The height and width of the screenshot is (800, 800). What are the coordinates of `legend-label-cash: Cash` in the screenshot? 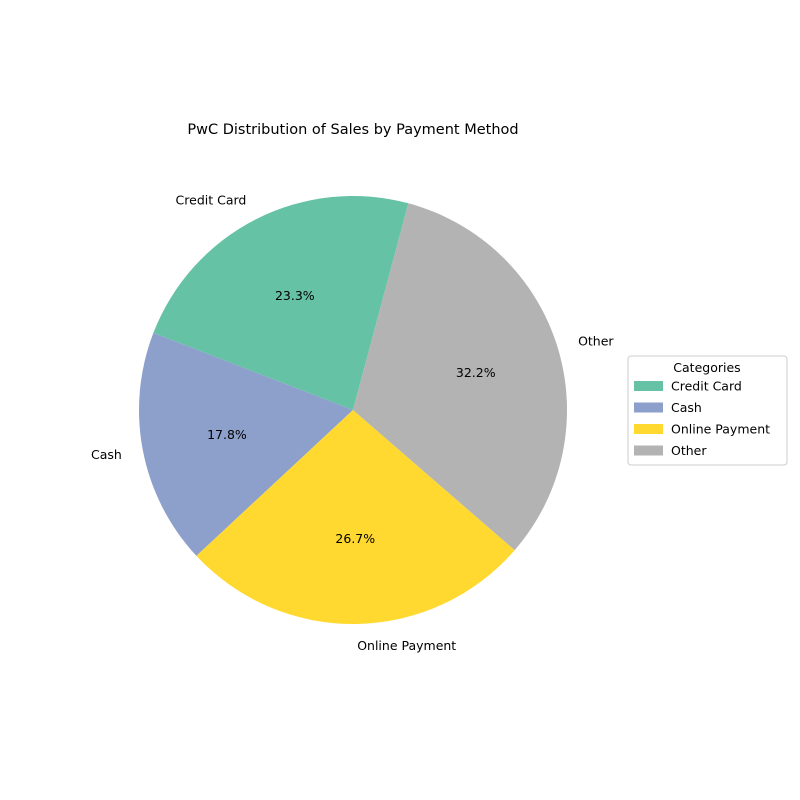 It's located at (686, 407).